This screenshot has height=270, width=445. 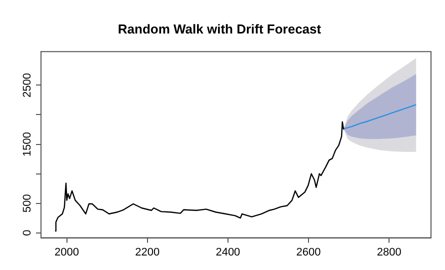 I want to click on chart-title: Random Walk with Drift Forecast, so click(x=220, y=28).